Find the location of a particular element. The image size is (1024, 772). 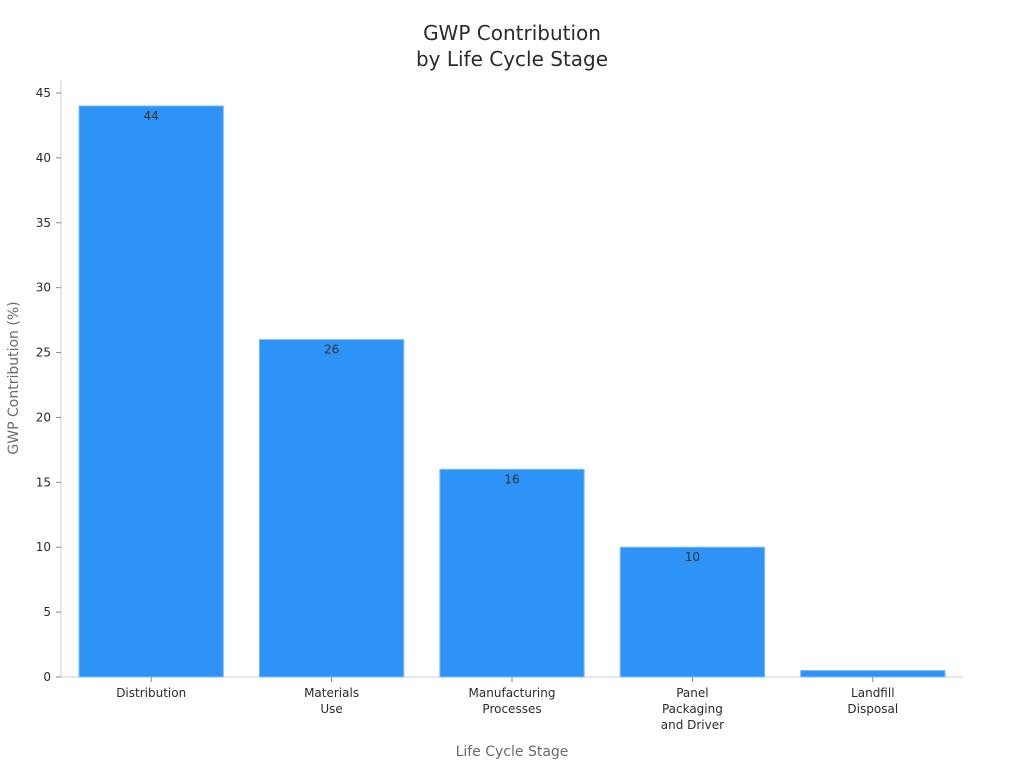

y-tick-label: 40 is located at coordinates (43, 158).